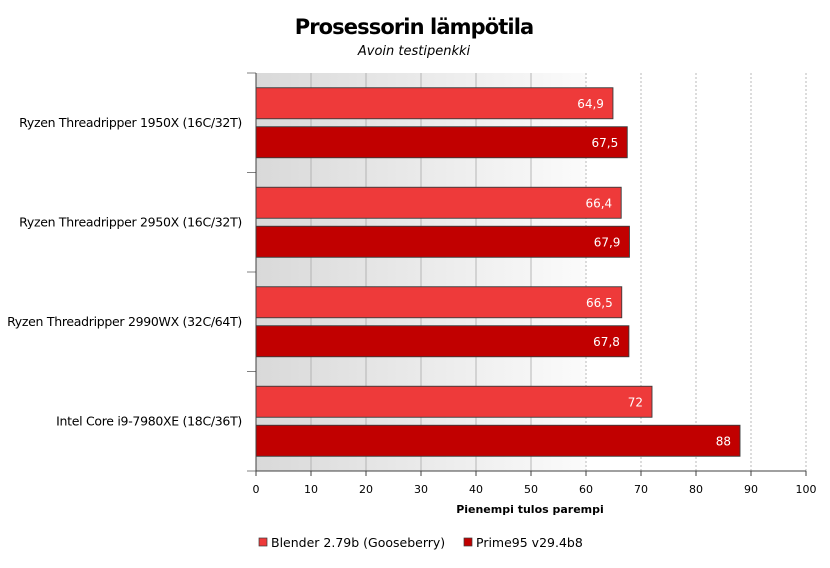 The width and height of the screenshot is (830, 568). What do you see at coordinates (723, 441) in the screenshot?
I see `data-label: 88` at bounding box center [723, 441].